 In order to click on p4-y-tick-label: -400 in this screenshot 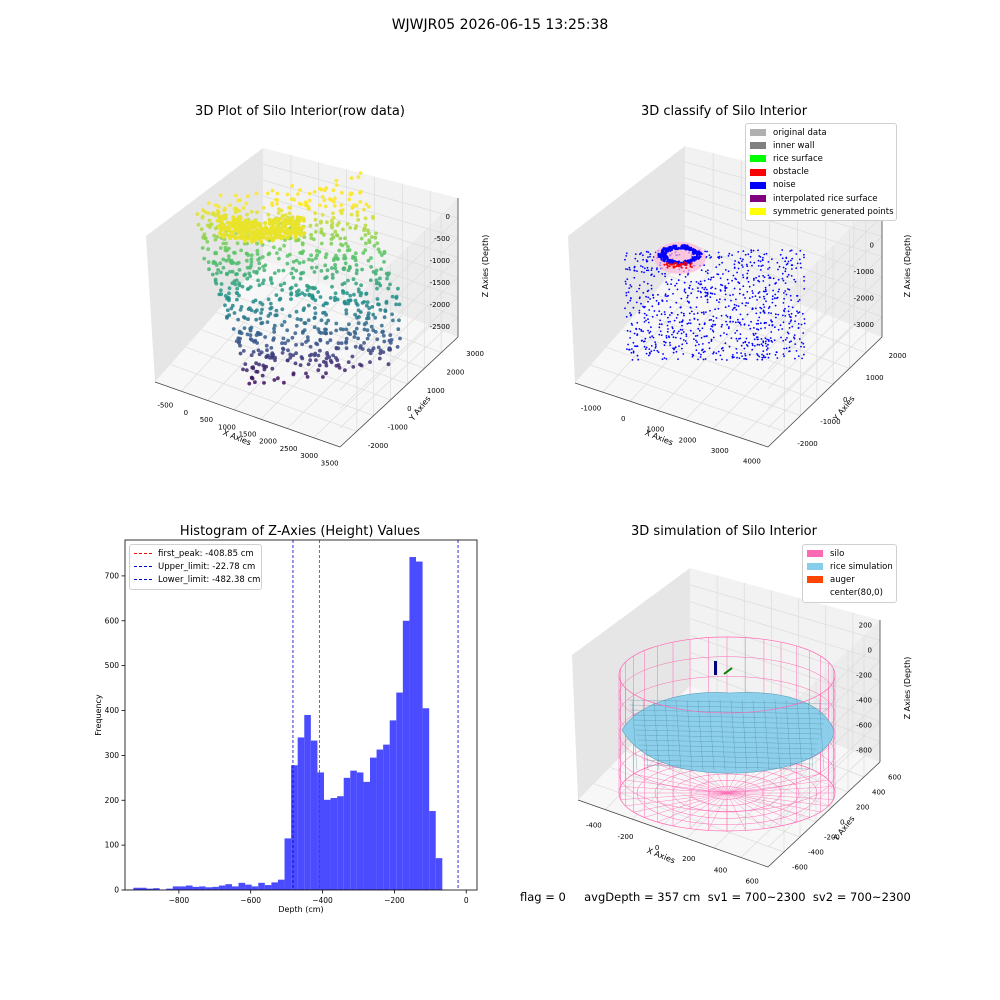, I will do `click(816, 853)`.